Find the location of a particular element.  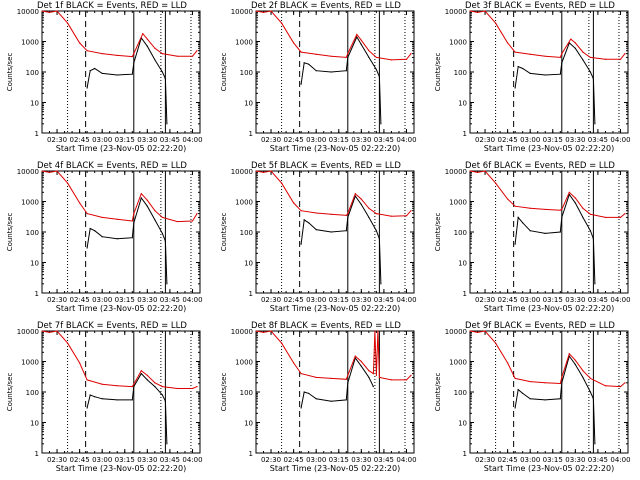

y-tick-label: 10000 is located at coordinates (242, 172).